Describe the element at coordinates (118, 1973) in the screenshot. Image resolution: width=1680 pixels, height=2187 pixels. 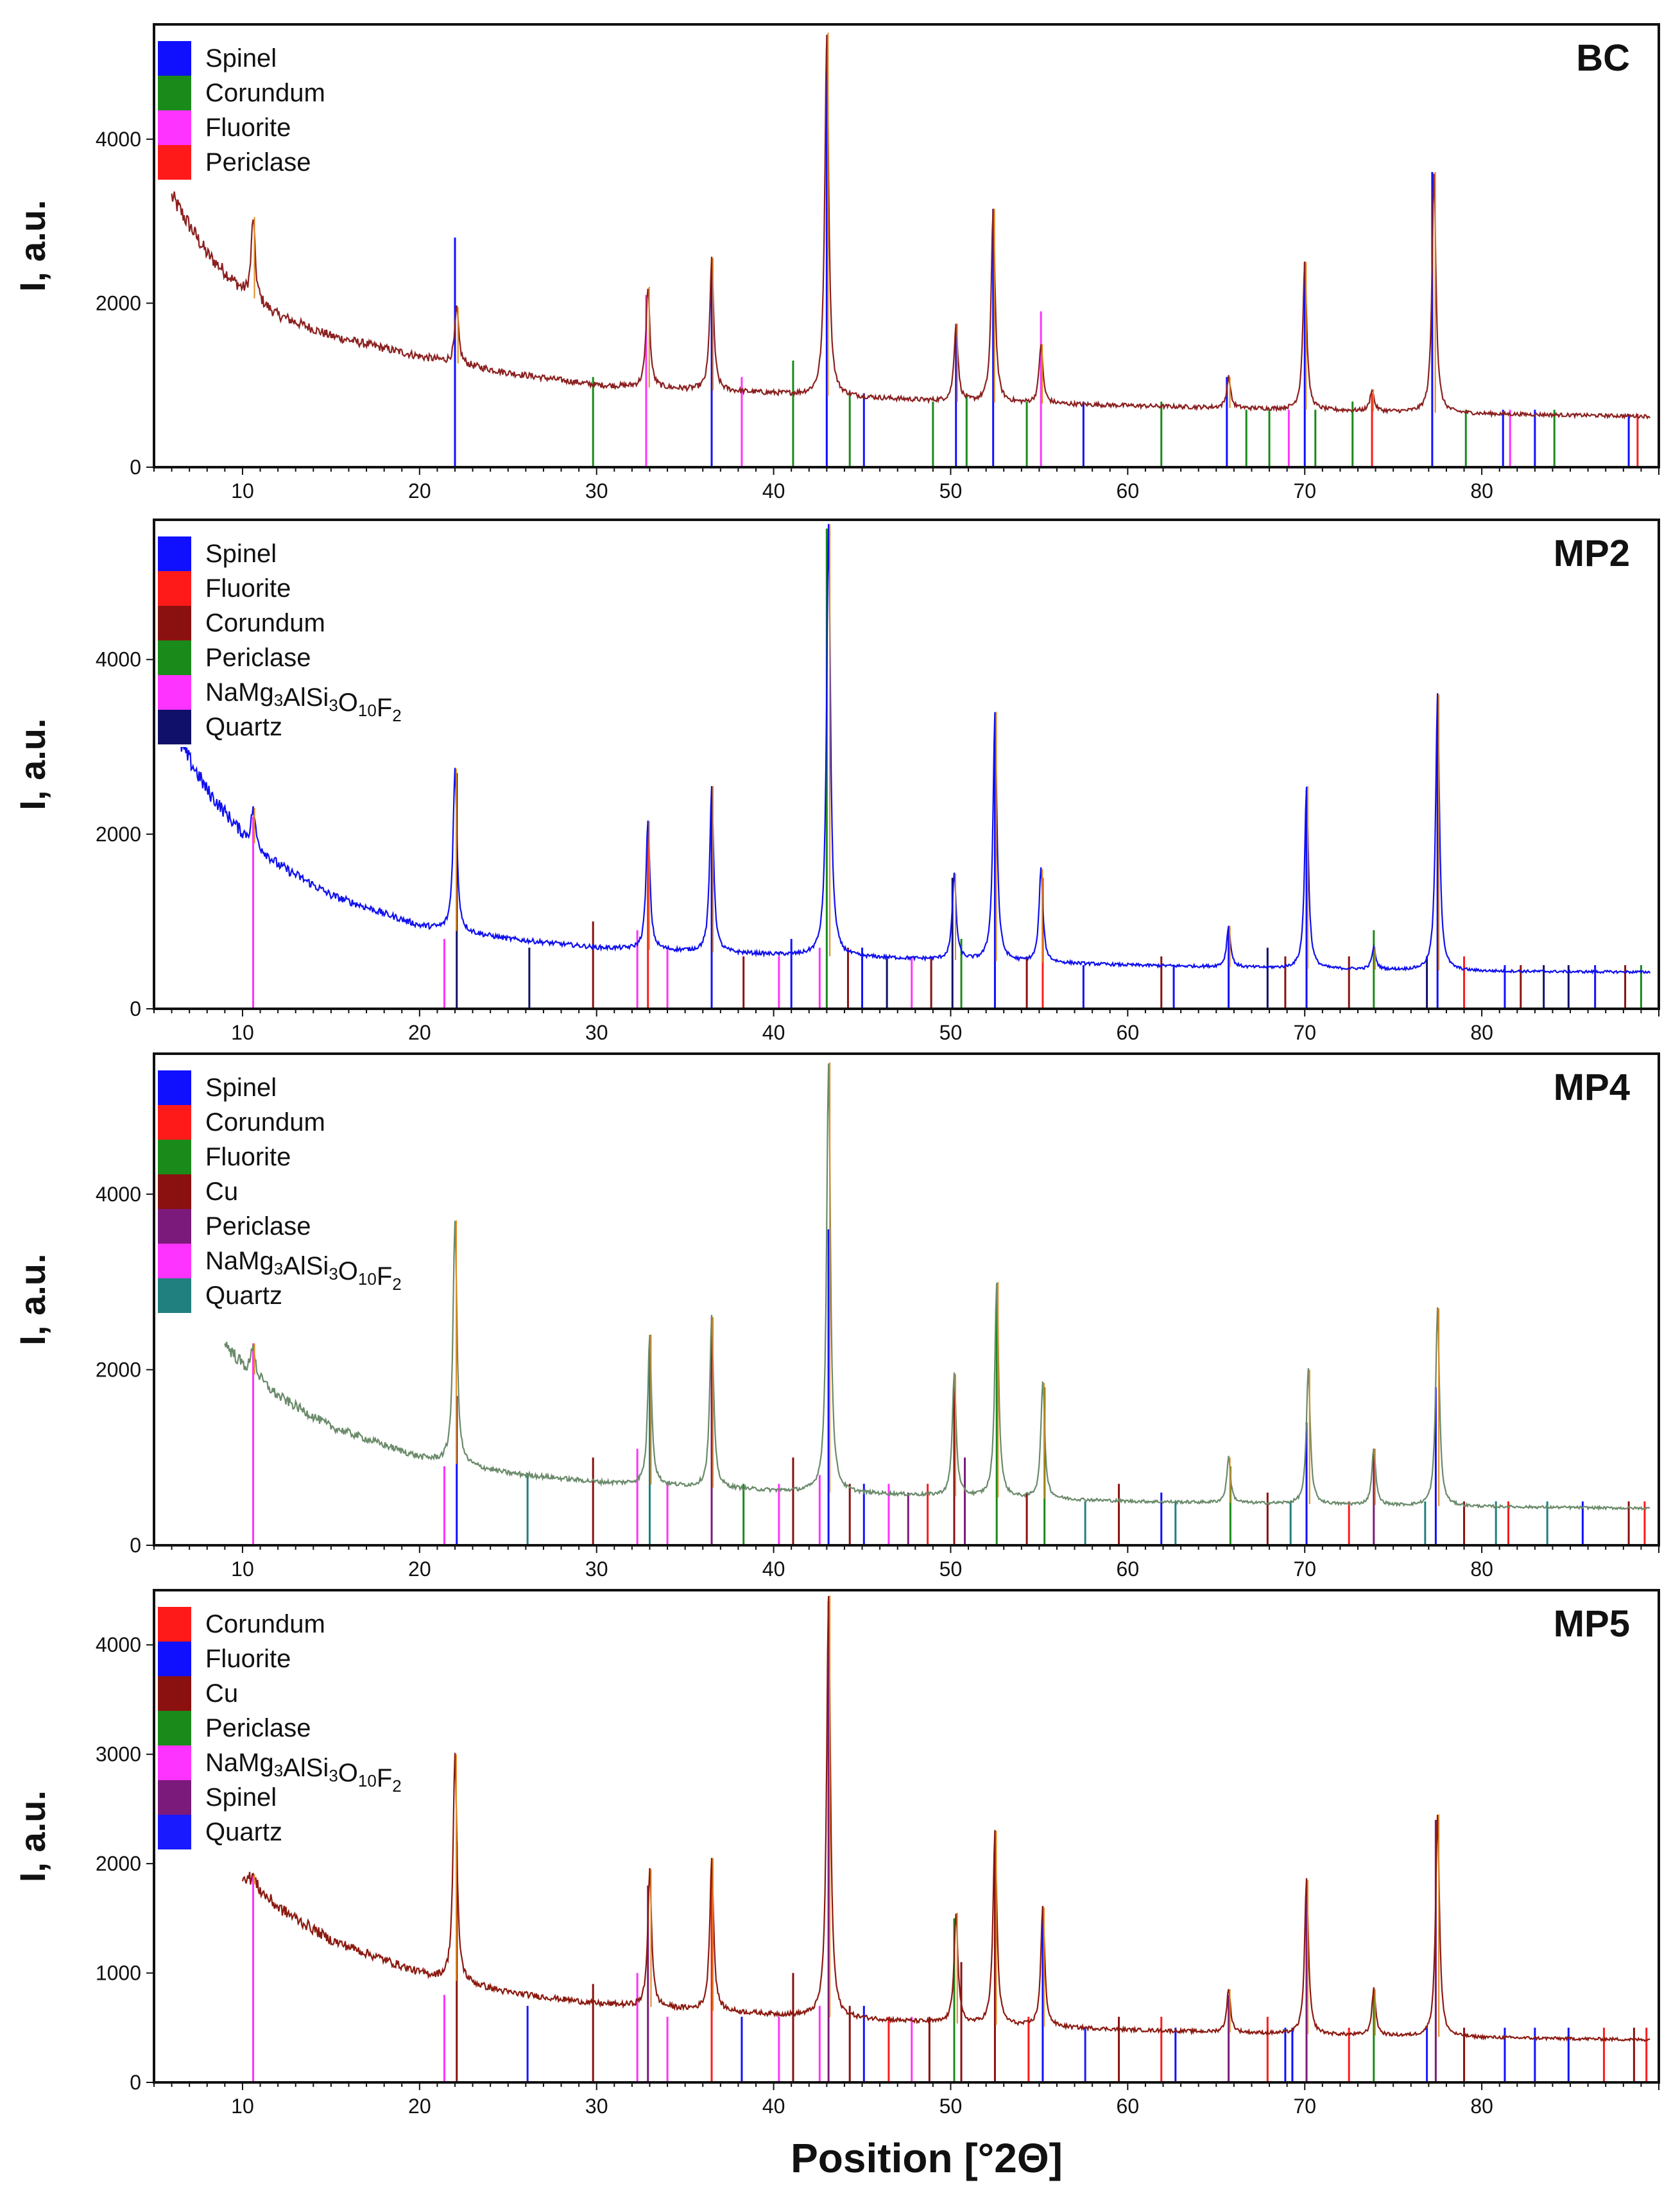
I see `y-tick-label: 1000` at that location.